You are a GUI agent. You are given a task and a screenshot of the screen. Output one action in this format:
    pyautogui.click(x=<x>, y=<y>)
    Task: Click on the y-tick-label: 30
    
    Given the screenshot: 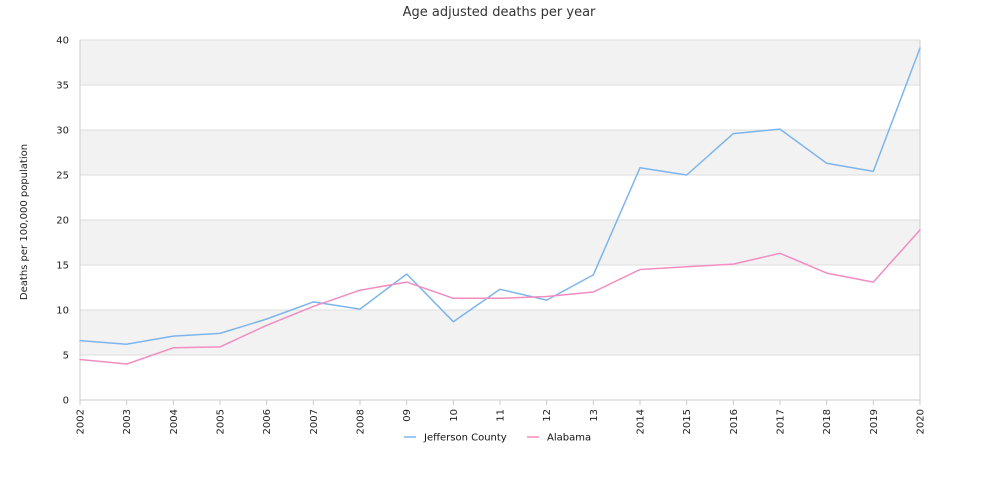 What is the action you would take?
    pyautogui.click(x=62, y=131)
    